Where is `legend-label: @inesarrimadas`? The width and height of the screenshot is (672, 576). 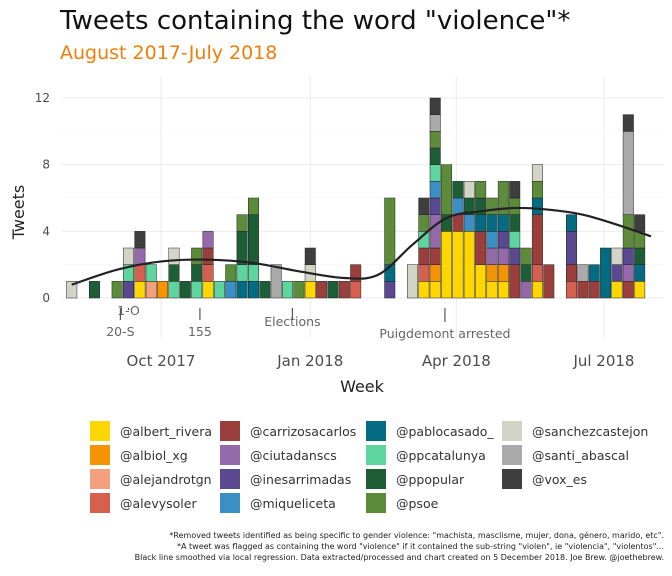
legend-label: @inesarrimadas is located at coordinates (301, 479).